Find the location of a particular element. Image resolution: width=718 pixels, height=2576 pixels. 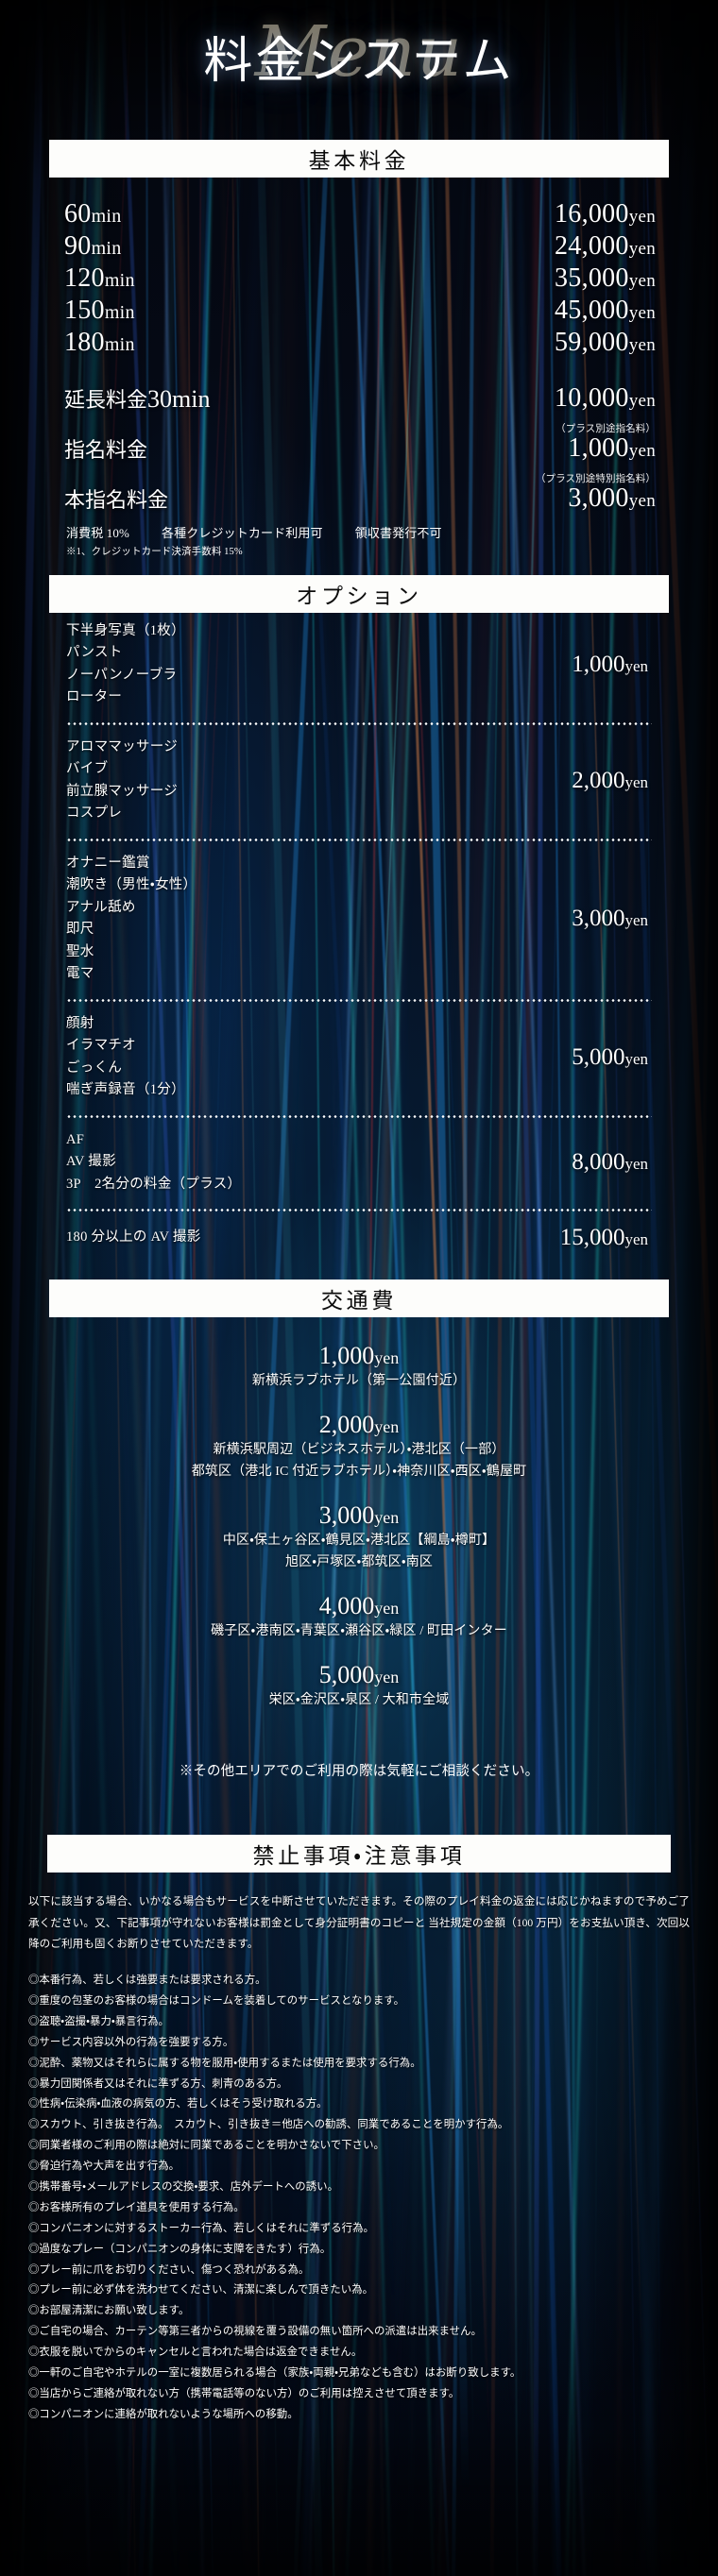

transport-tier: 4,000yen 磯子区・港南区・青葉区・瀬谷区・緑区 / 町田インター is located at coordinates (359, 1617).